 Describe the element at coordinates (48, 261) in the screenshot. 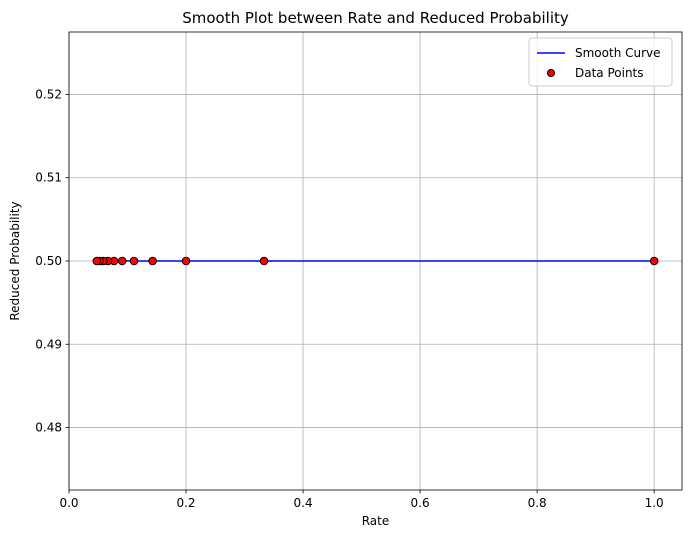

I see `y-tick-label: 0.50` at that location.